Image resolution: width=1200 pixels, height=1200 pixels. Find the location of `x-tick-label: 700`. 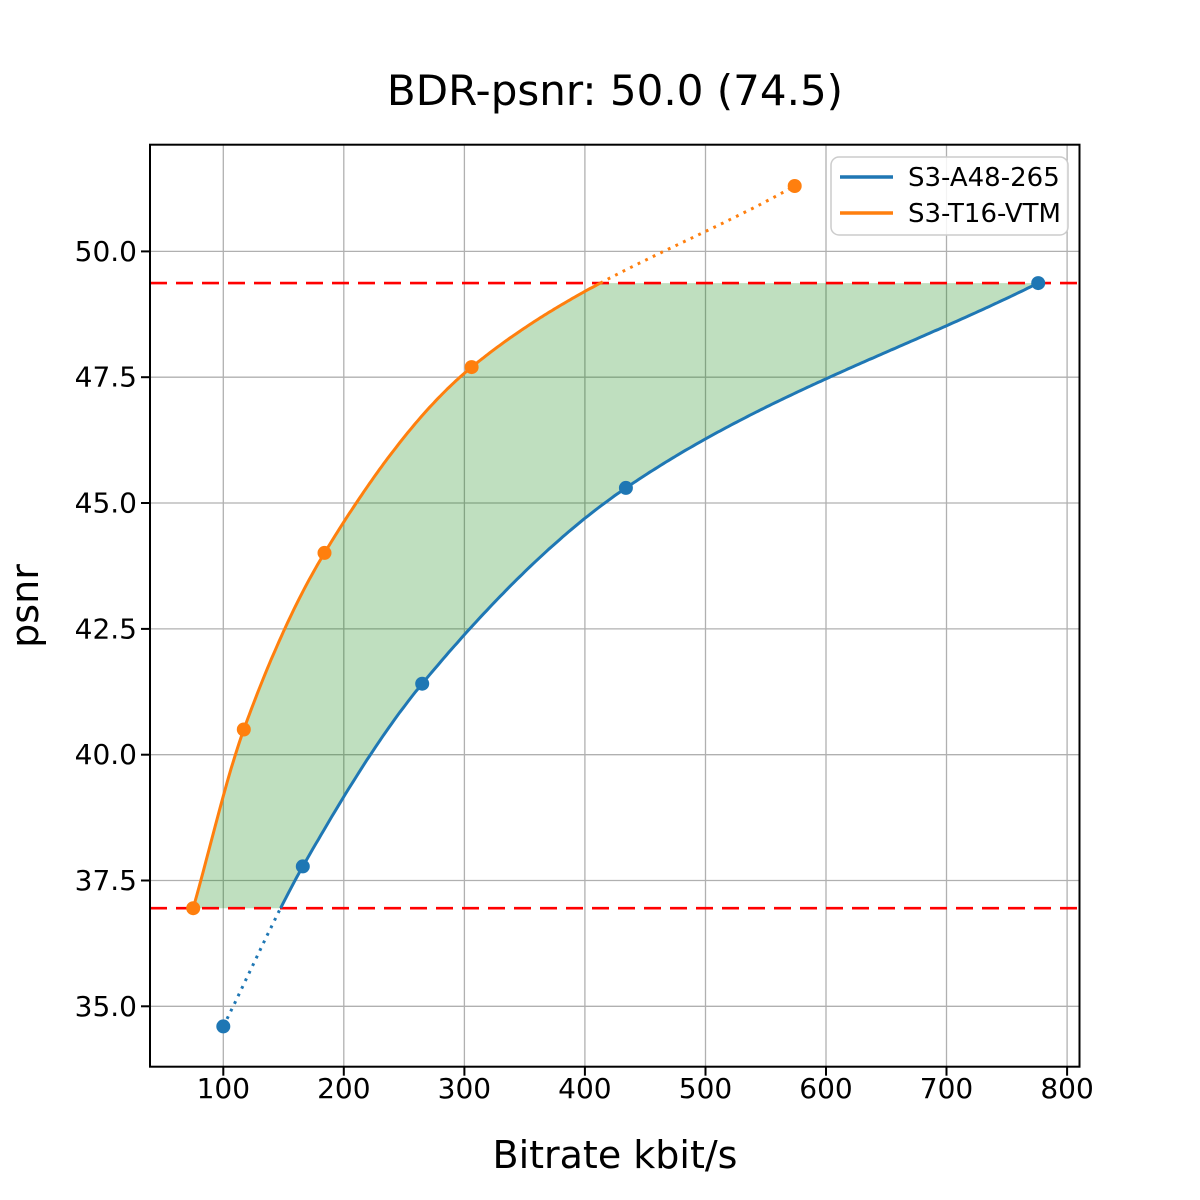

x-tick-label: 700 is located at coordinates (946, 1088).